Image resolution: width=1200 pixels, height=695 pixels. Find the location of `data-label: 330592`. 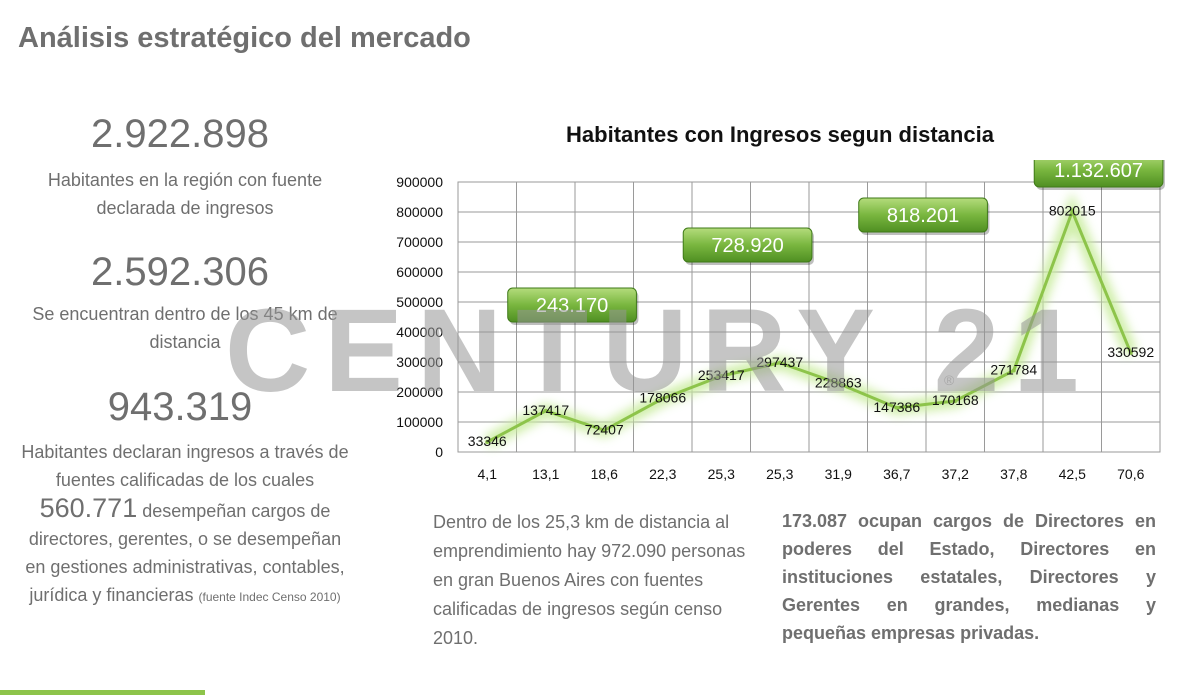

data-label: 330592 is located at coordinates (1130, 352).